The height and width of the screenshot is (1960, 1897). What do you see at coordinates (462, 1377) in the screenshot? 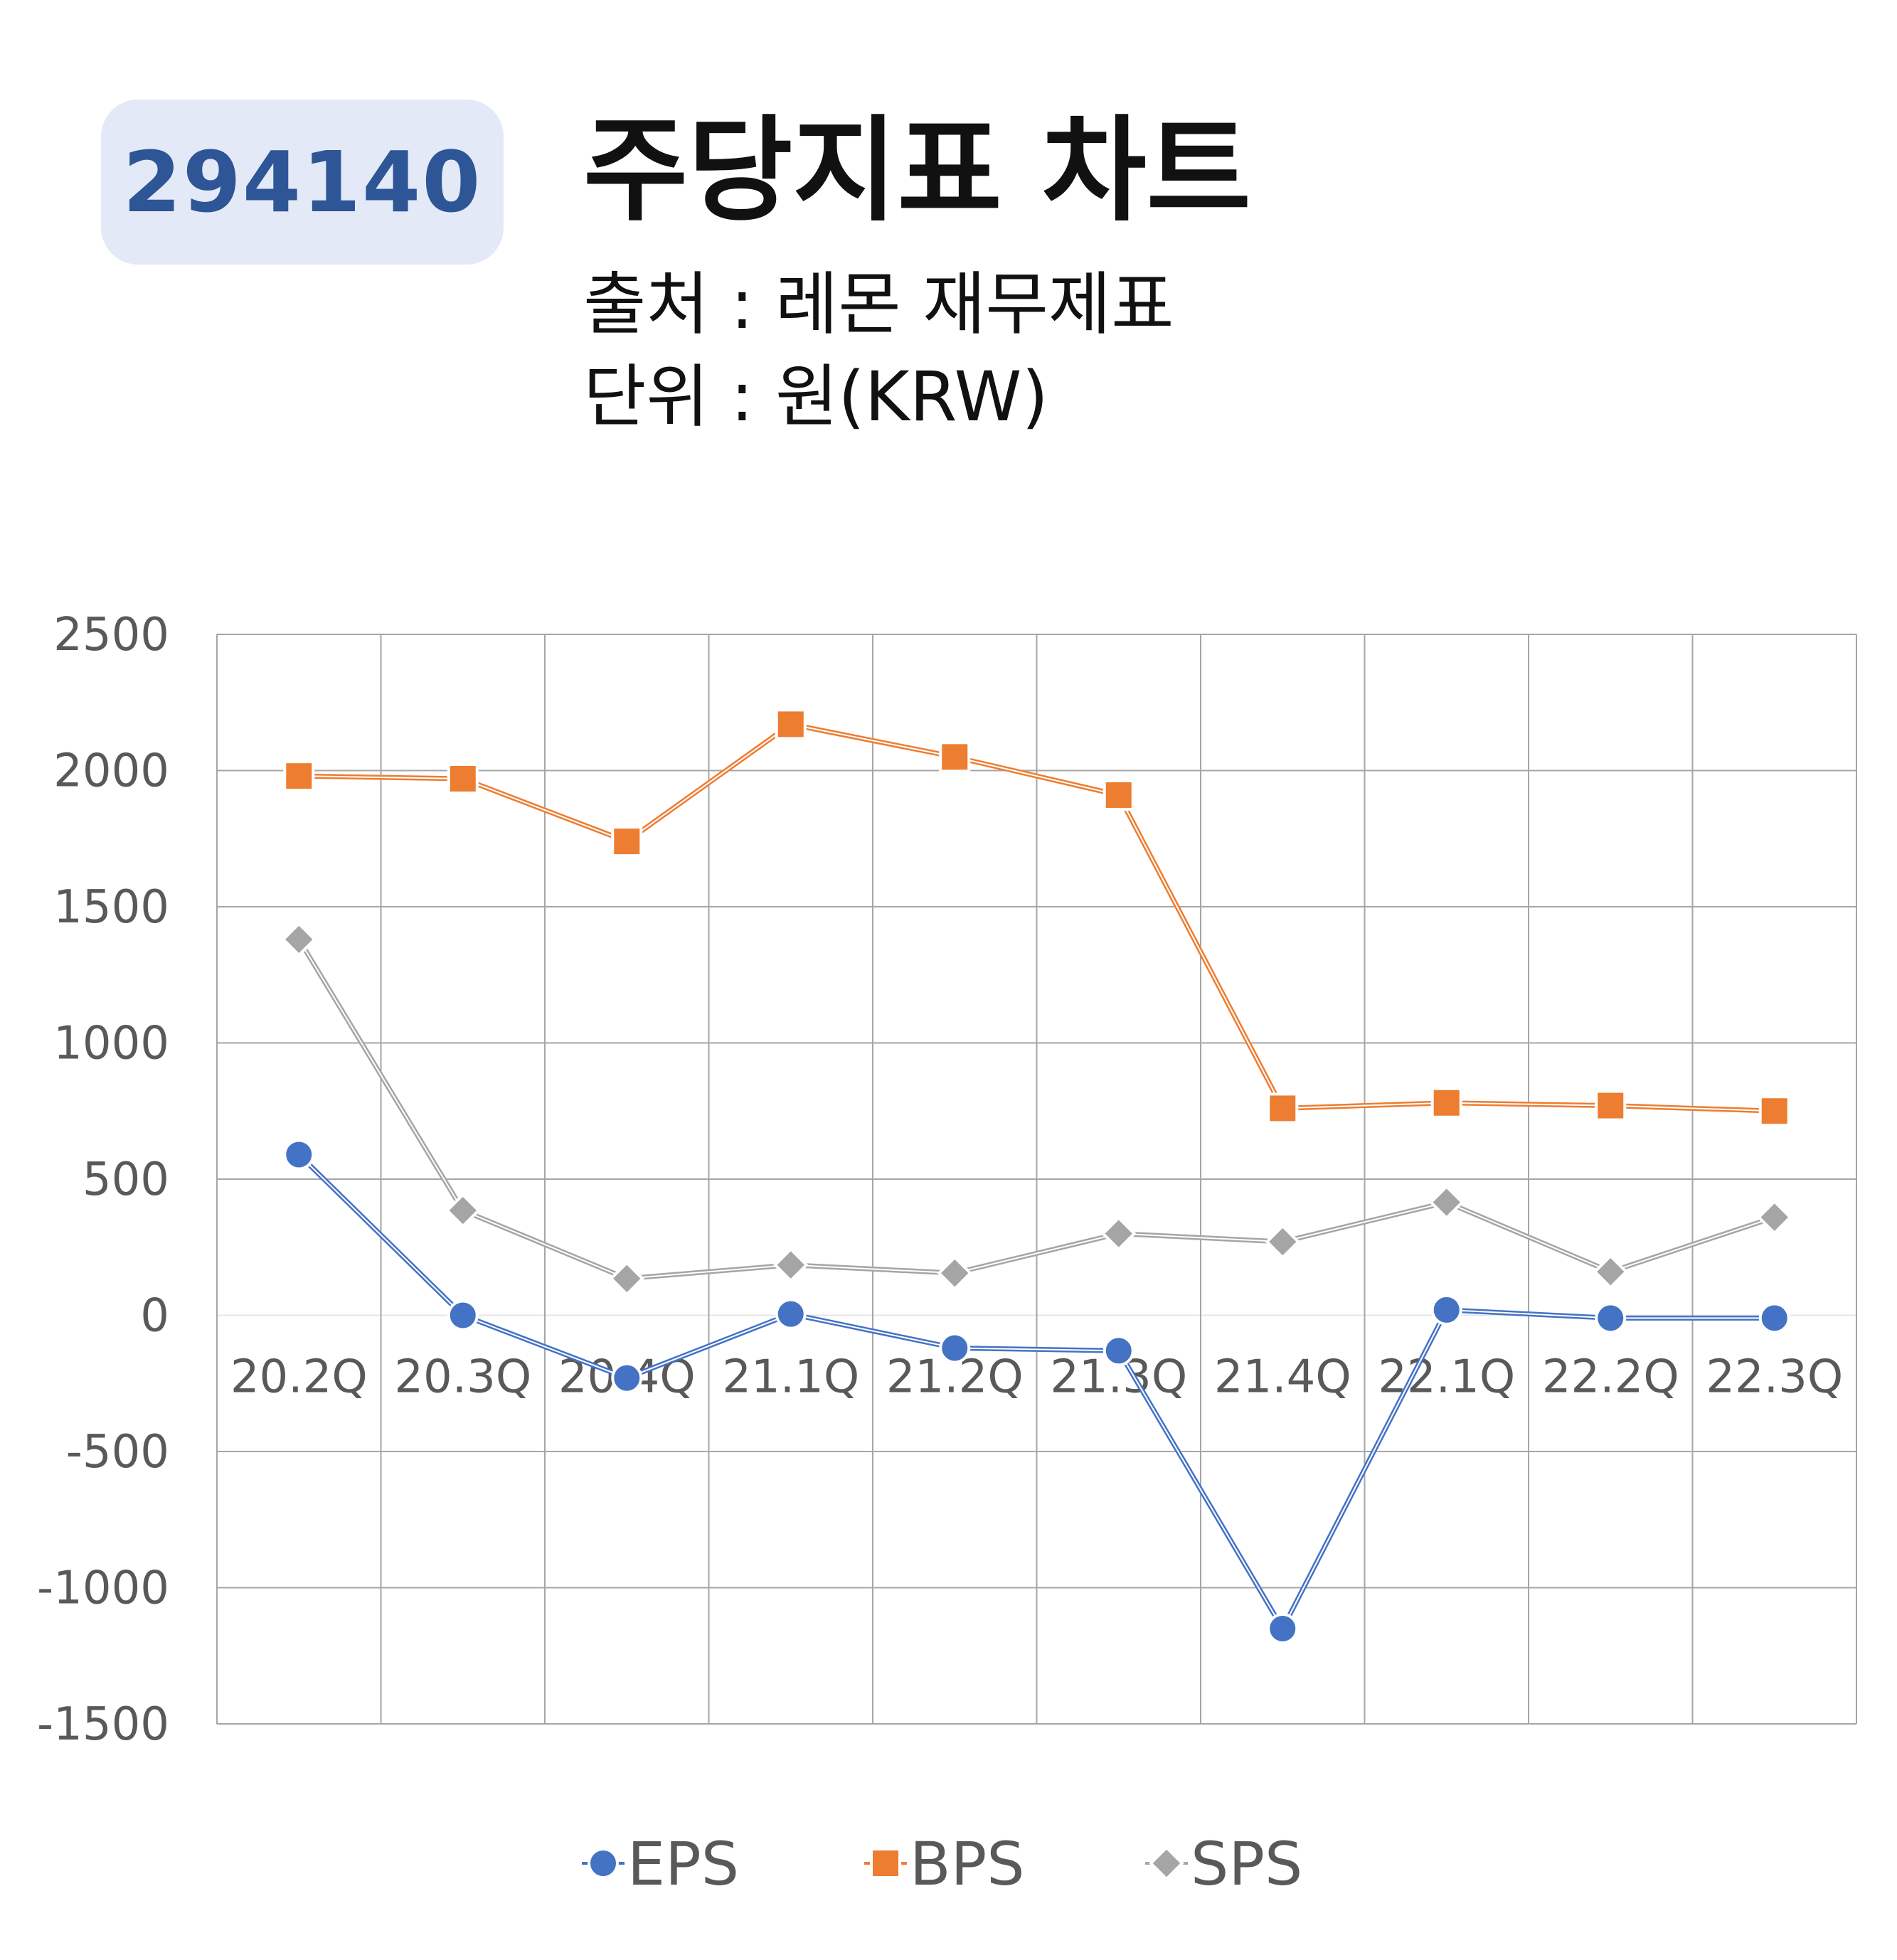
I see `x-tick-label: 20.3Q` at bounding box center [462, 1377].